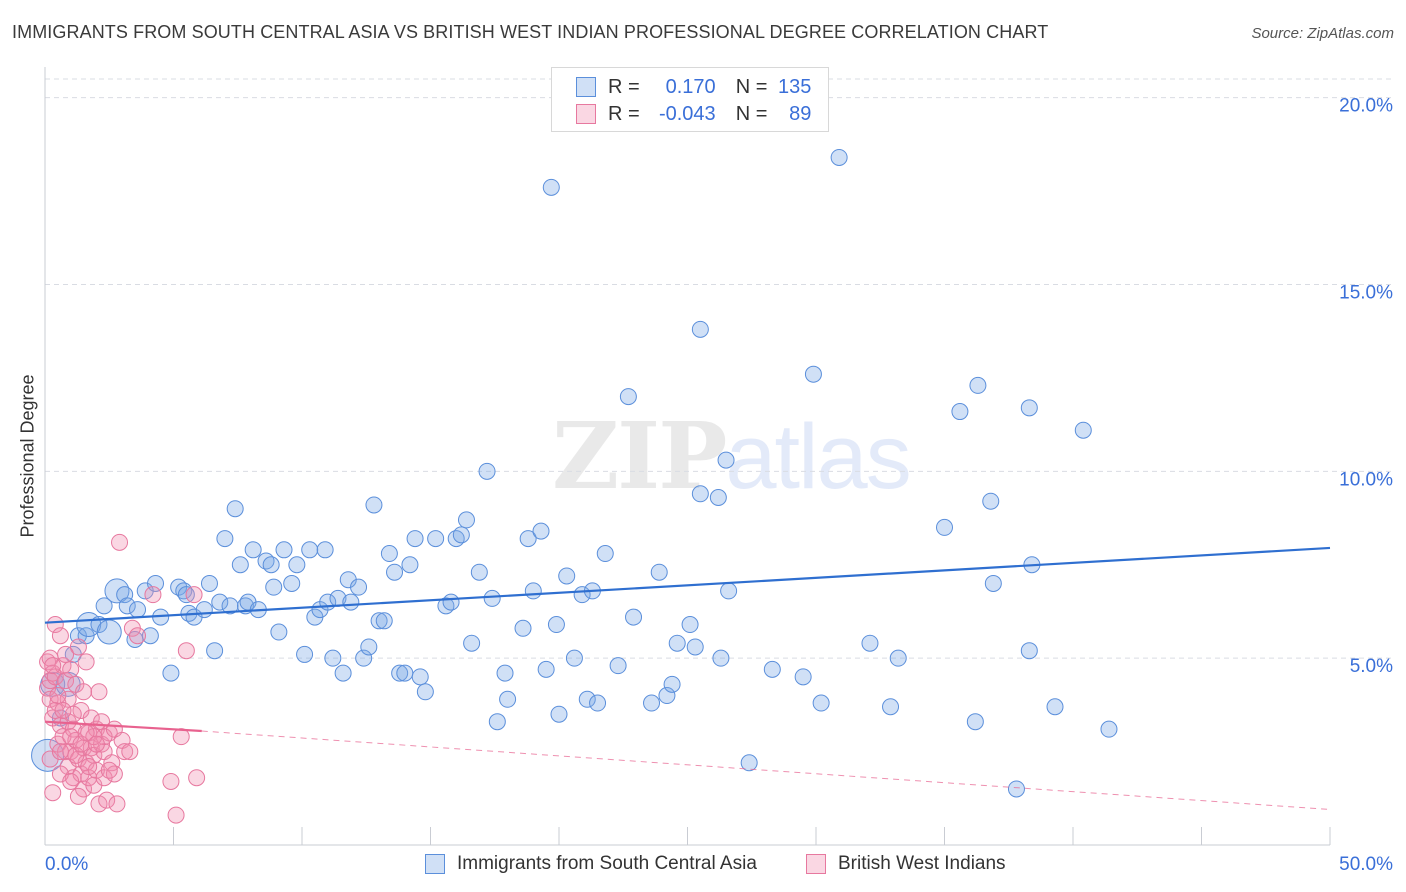  What do you see at coordinates (795, 86) in the screenshot?
I see `legend-n-value: 135` at bounding box center [795, 86].